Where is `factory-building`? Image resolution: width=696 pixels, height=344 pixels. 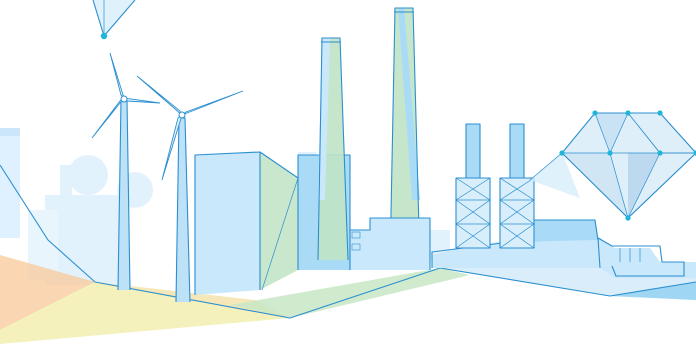 factory-building is located at coordinates (390, 243).